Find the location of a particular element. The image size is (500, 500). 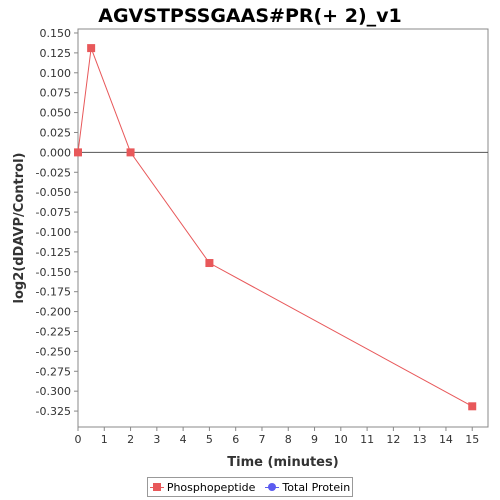

y-axis-title: log2(dDAVP/Control) is located at coordinates (19, 228).